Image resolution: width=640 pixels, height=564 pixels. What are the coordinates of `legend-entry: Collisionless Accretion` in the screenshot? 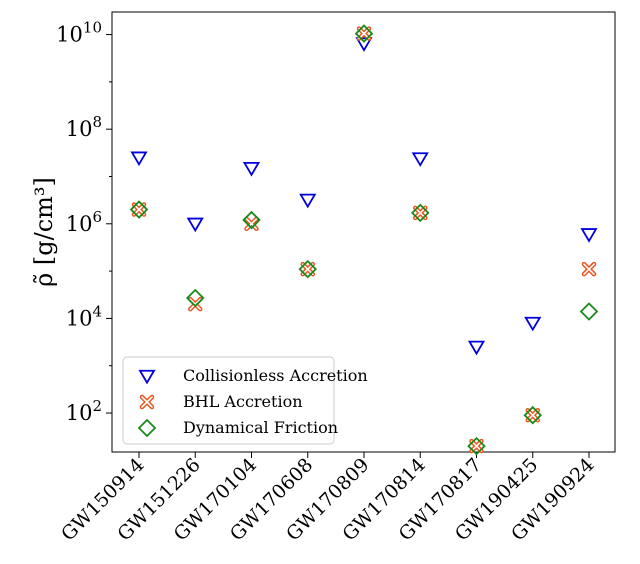 It's located at (253, 375).